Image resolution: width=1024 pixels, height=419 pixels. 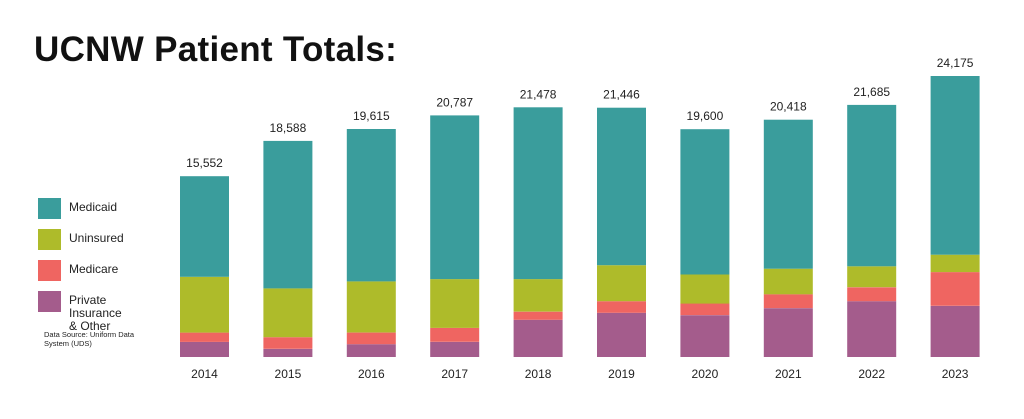 I want to click on legend-item-medicare: Medicare, so click(x=103, y=270).